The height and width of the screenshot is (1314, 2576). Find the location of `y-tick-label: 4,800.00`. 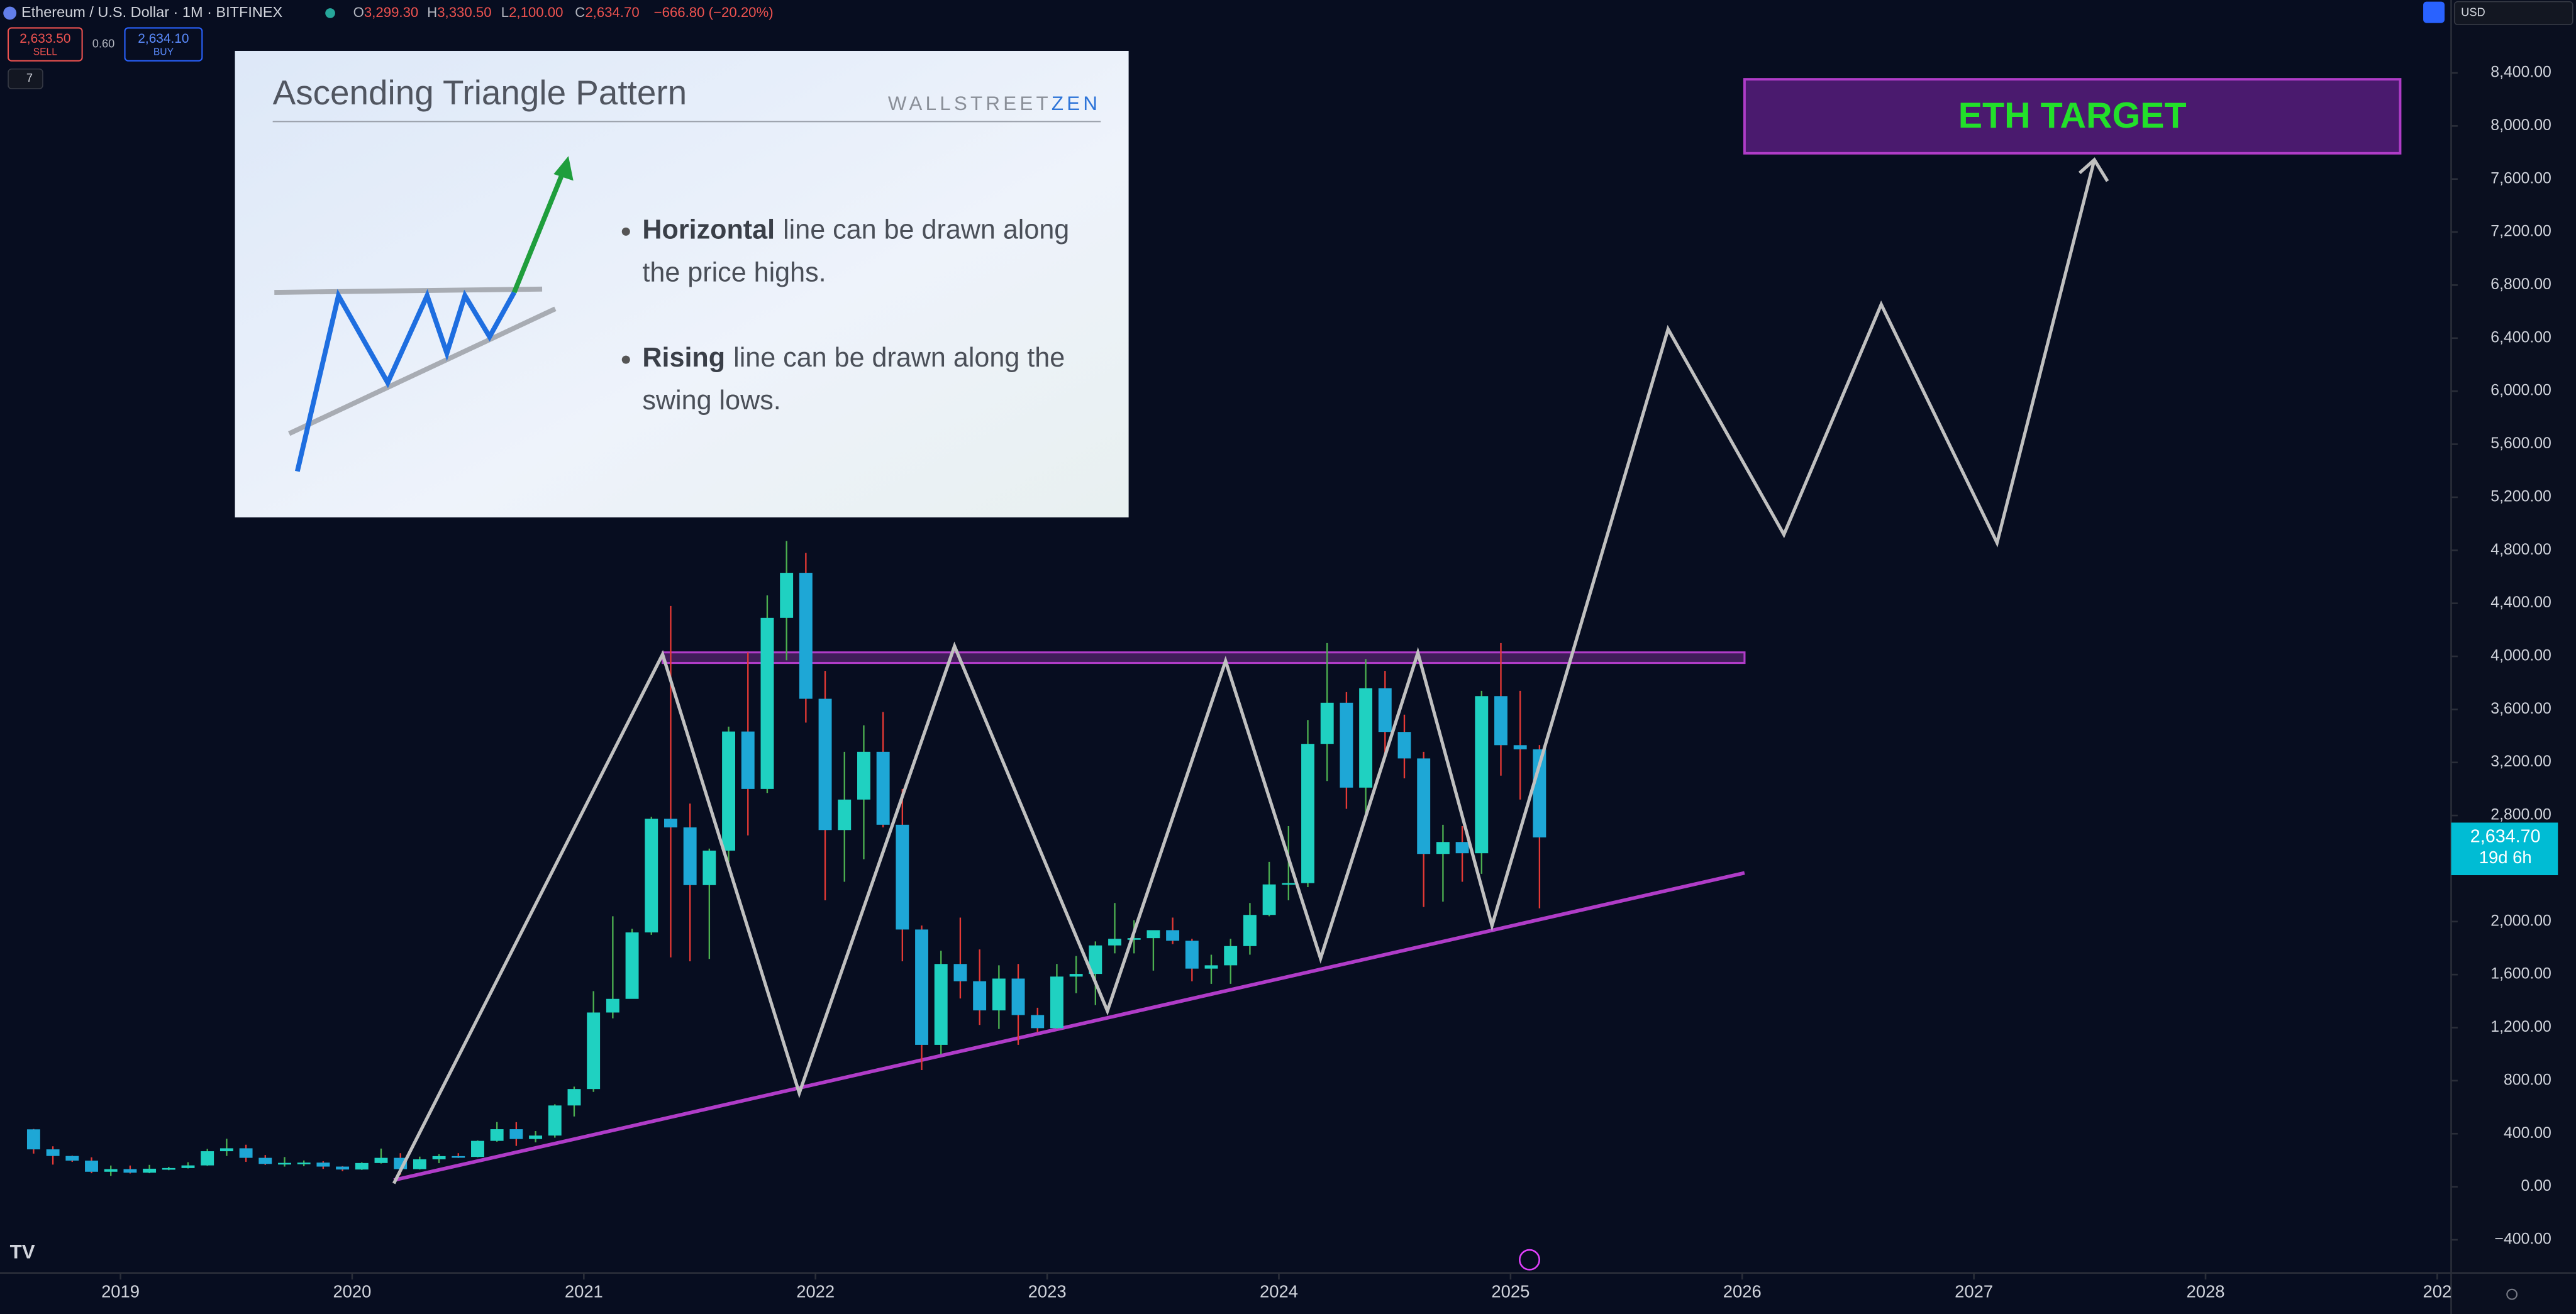

y-tick-label: 4,800.00 is located at coordinates (2520, 549).